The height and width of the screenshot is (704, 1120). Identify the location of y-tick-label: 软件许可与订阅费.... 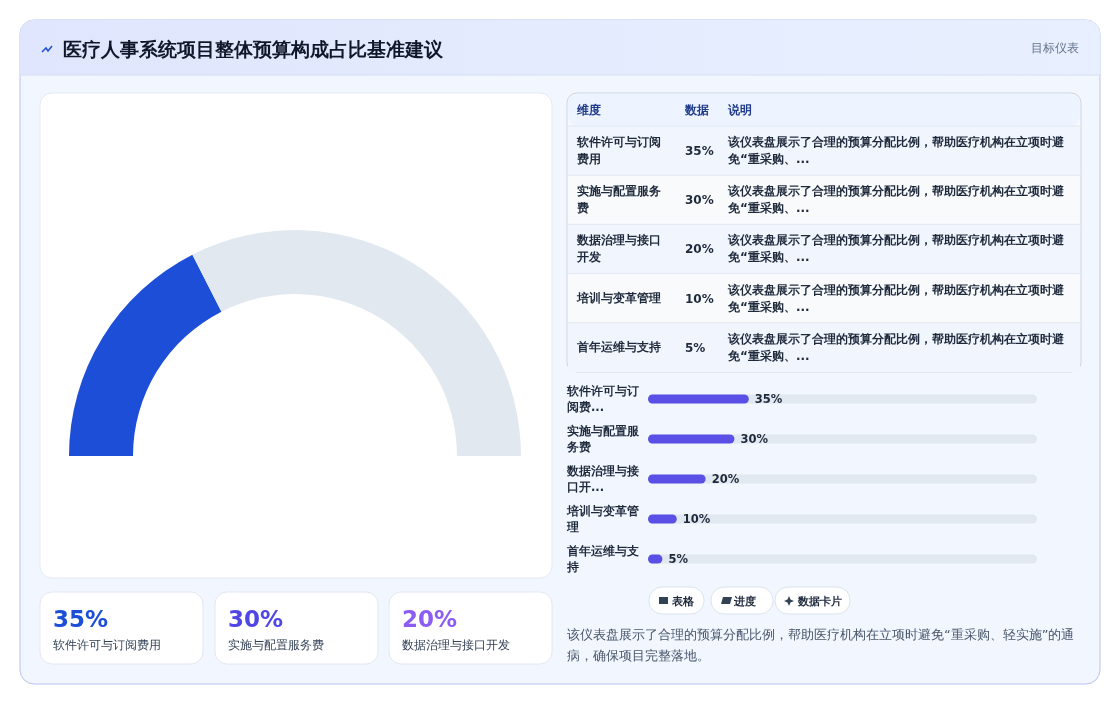
(602, 399).